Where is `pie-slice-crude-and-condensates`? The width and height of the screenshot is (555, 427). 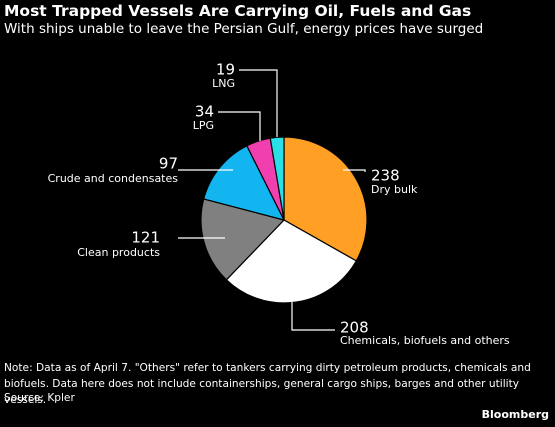
pie-slice-crude-and-condensates is located at coordinates (244, 182).